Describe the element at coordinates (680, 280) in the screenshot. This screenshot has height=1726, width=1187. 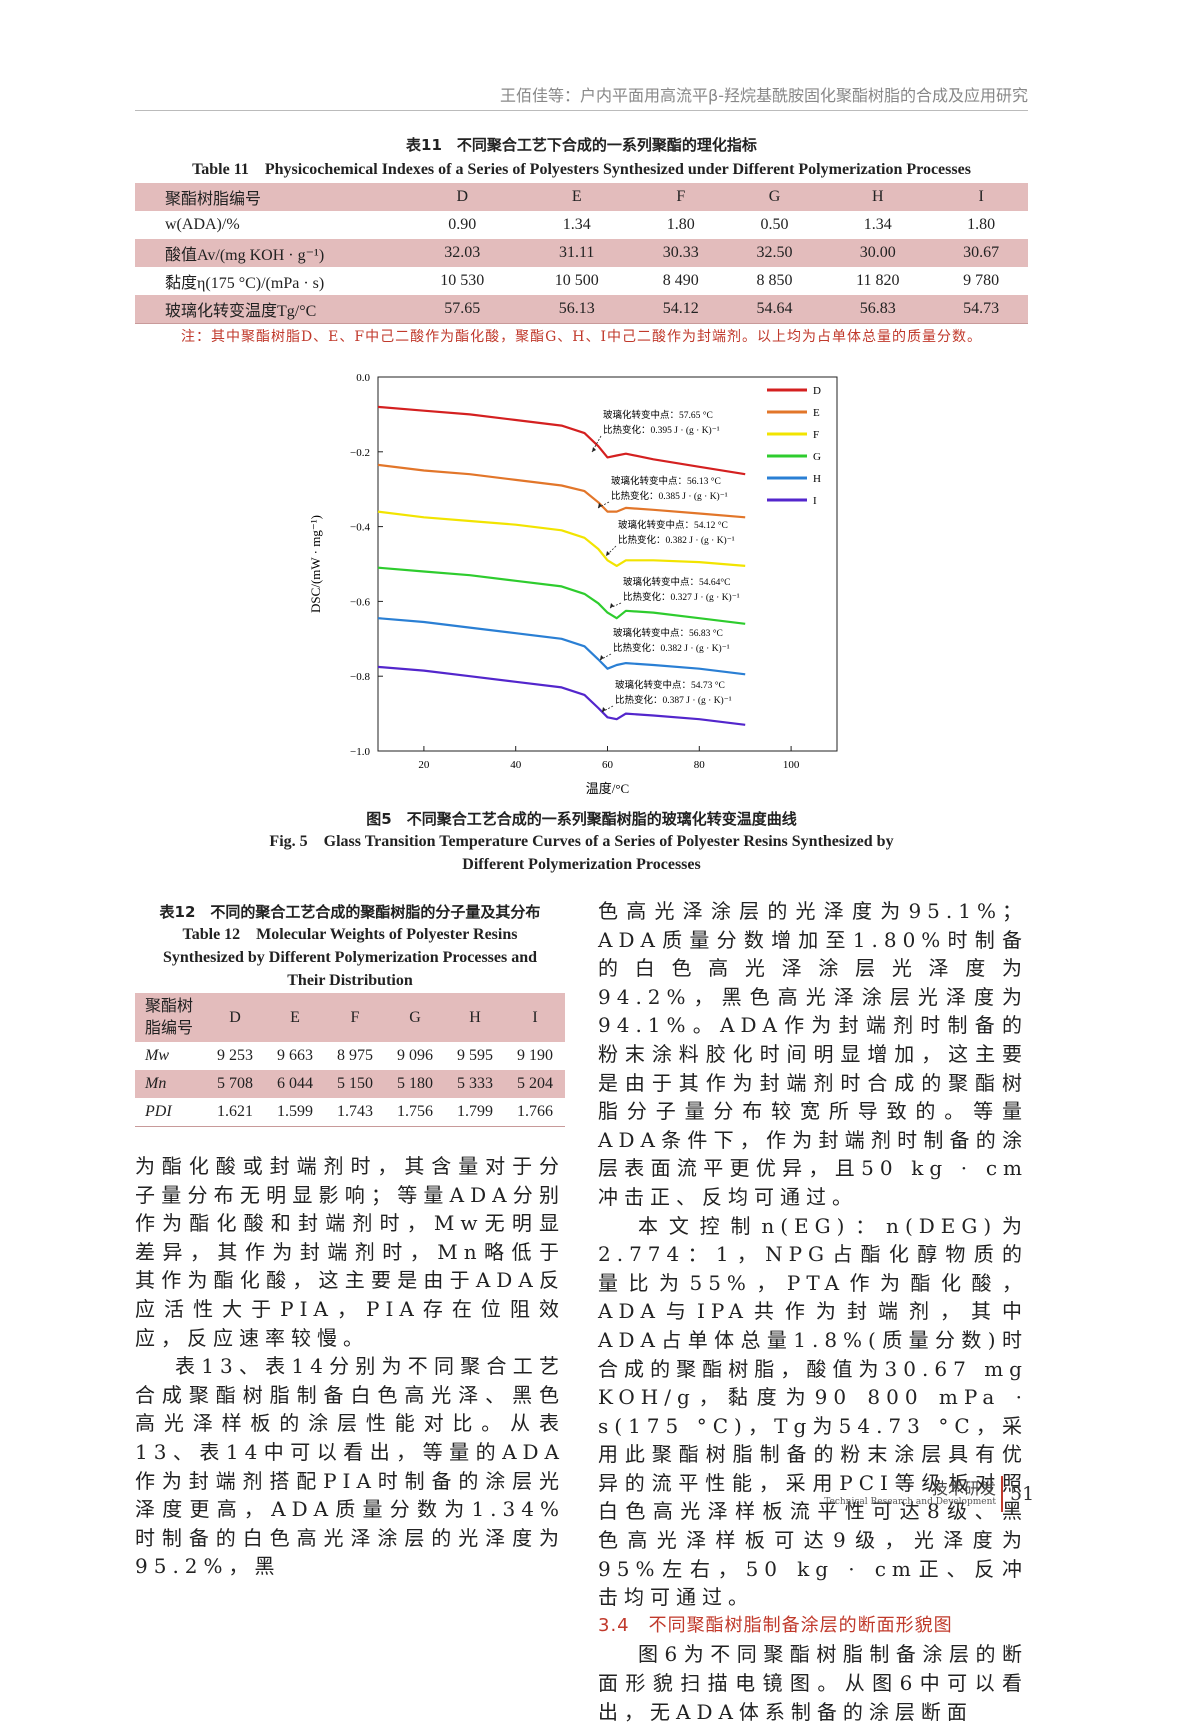
I see `table-cell: 8 490` at that location.